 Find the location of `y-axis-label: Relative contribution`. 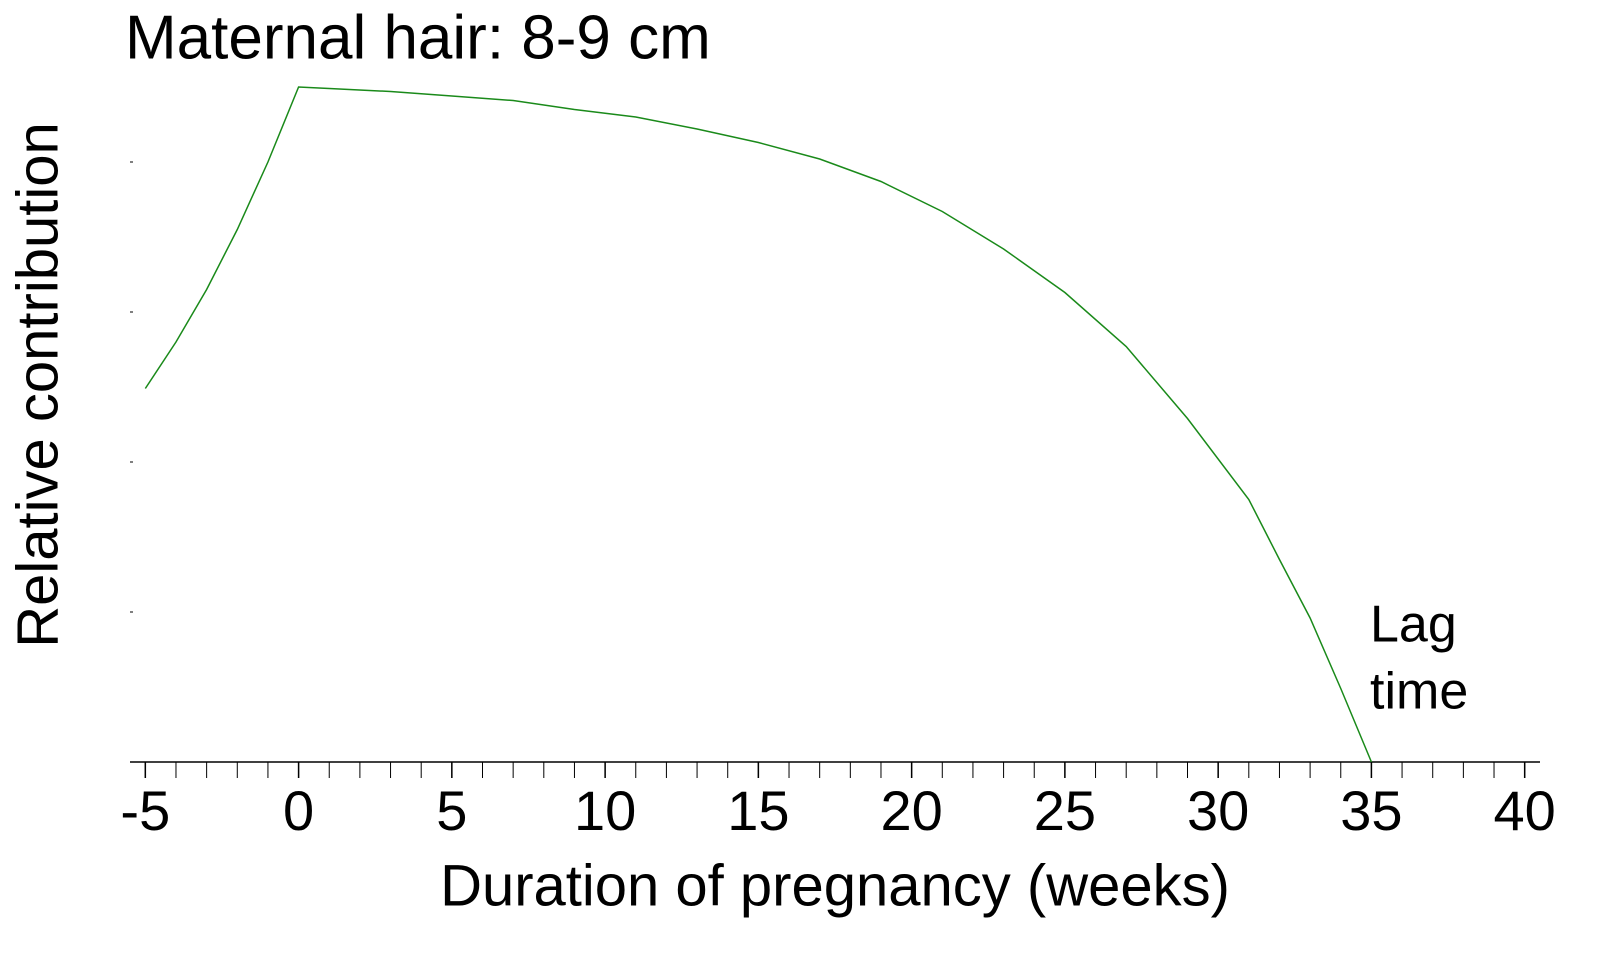

y-axis-label: Relative contribution is located at coordinates (37, 385).